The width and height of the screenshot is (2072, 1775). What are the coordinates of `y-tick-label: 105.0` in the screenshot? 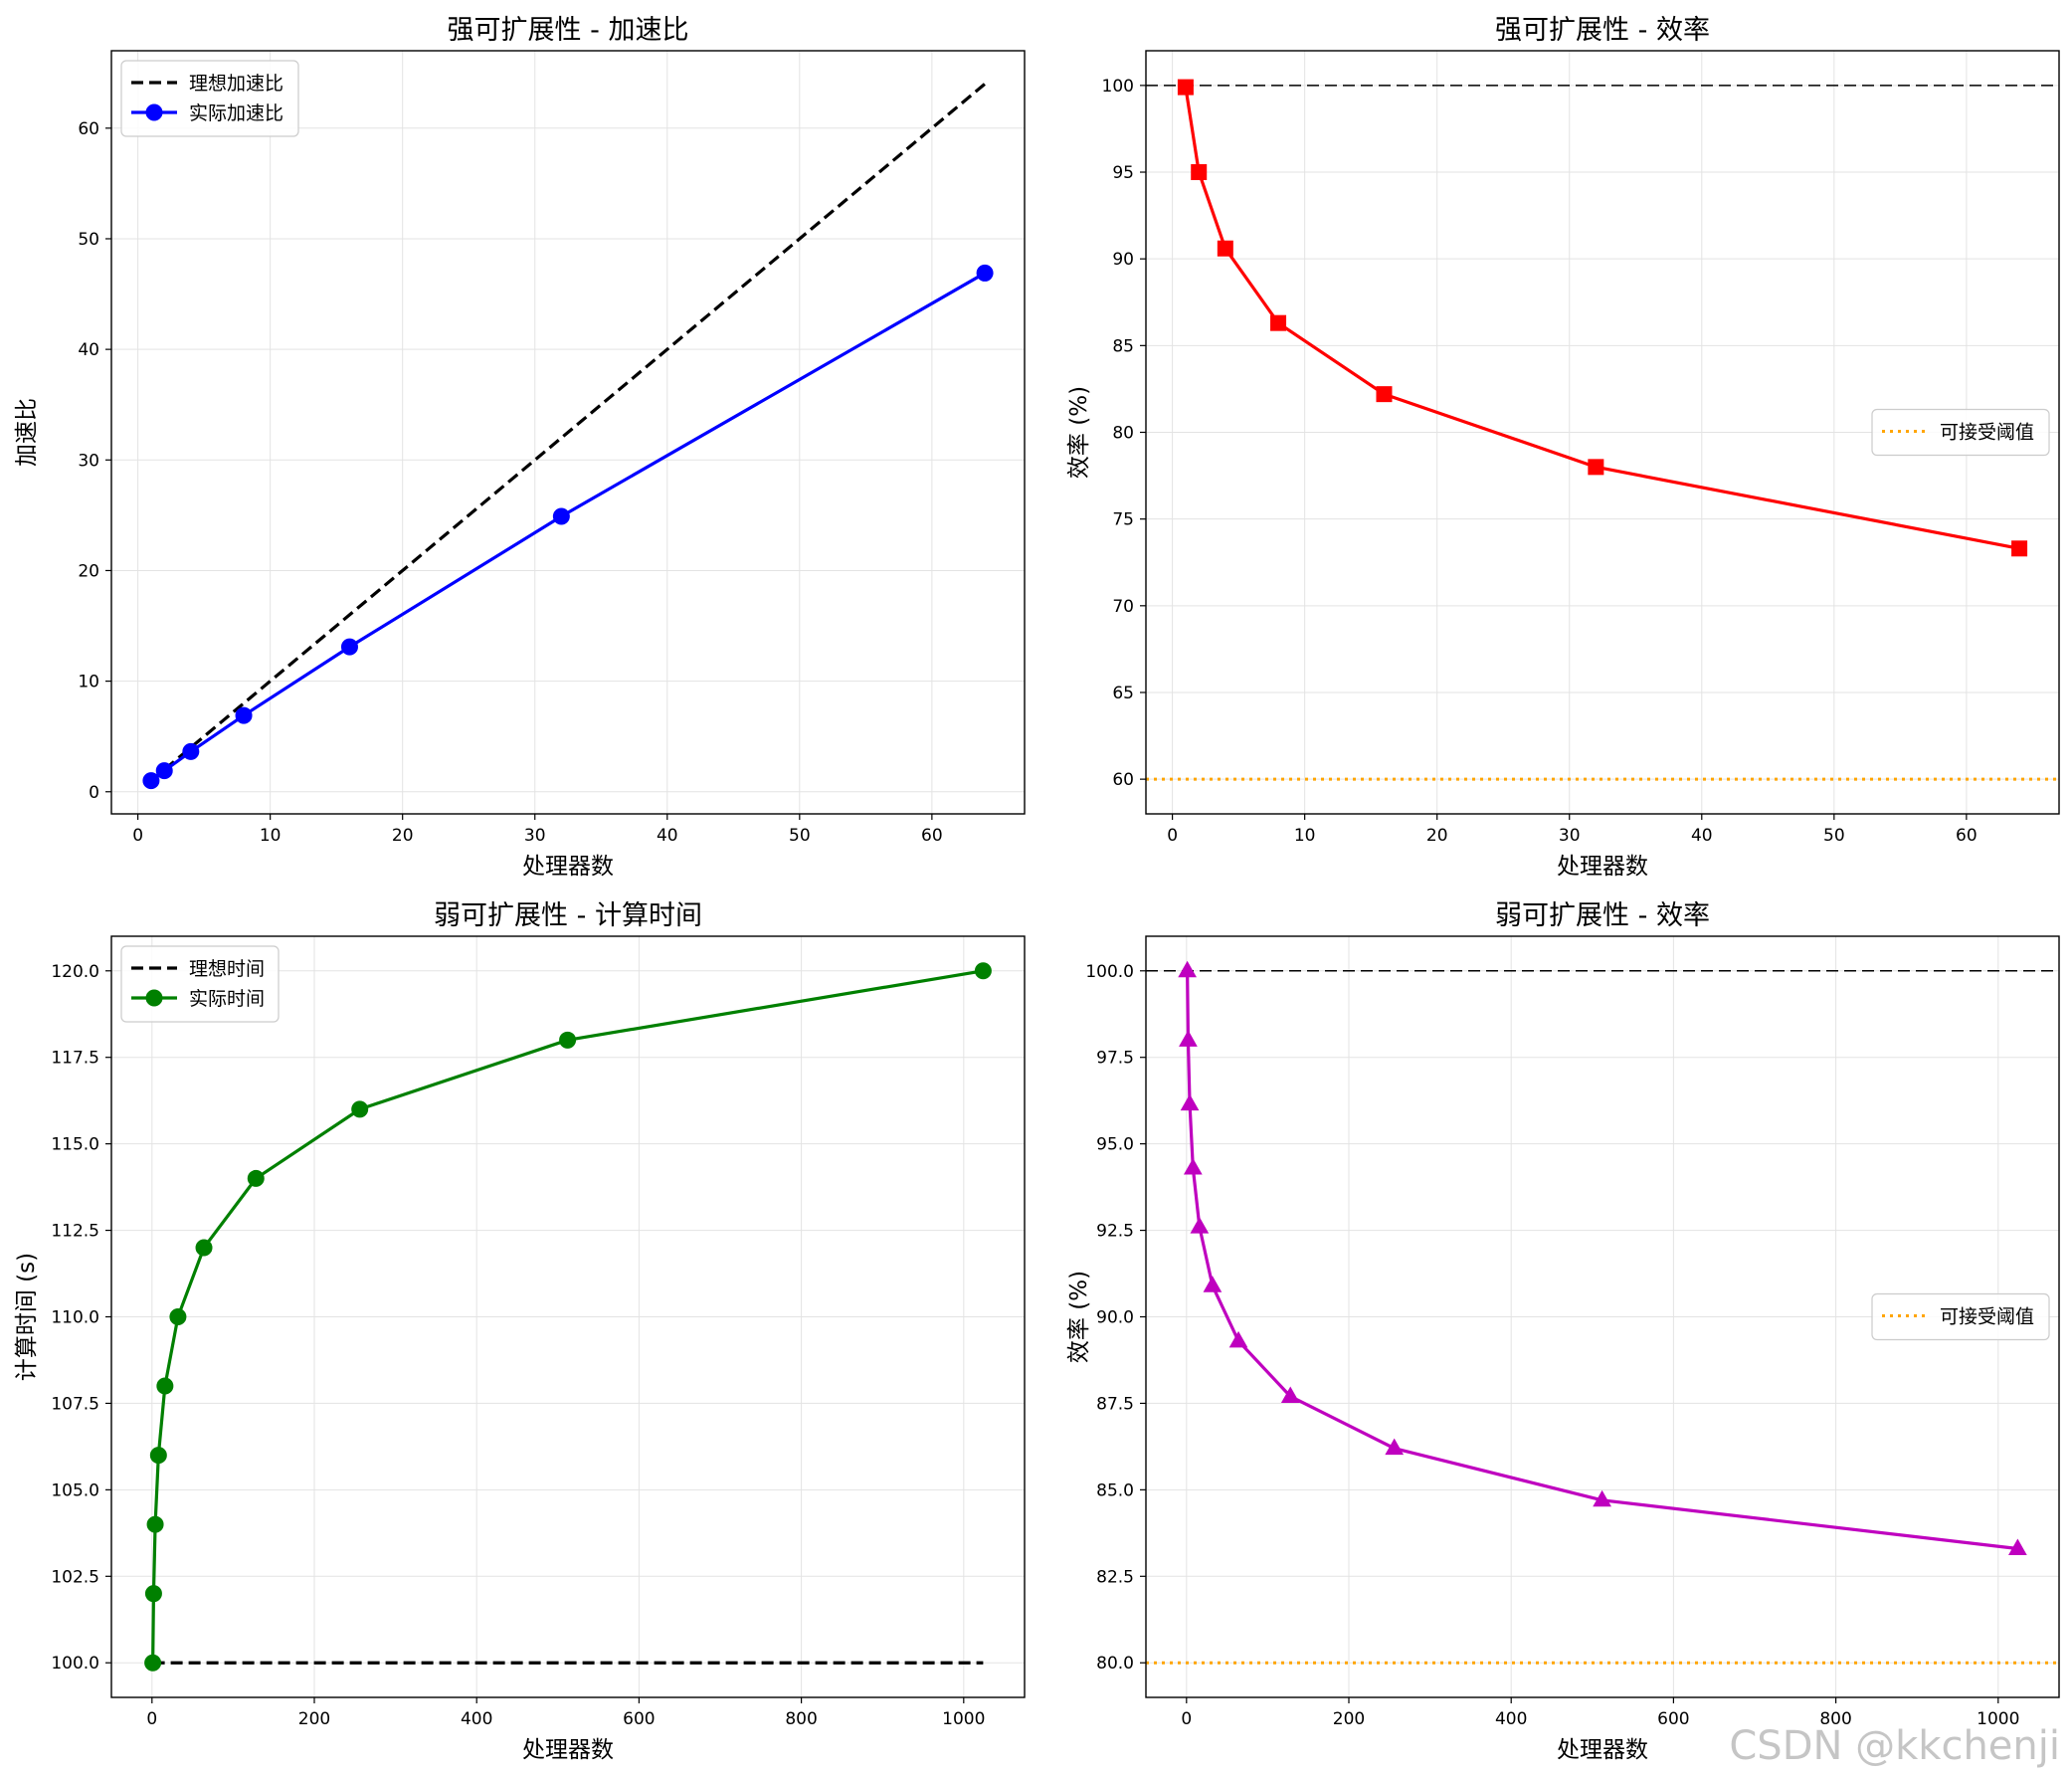 It's located at (75, 1490).